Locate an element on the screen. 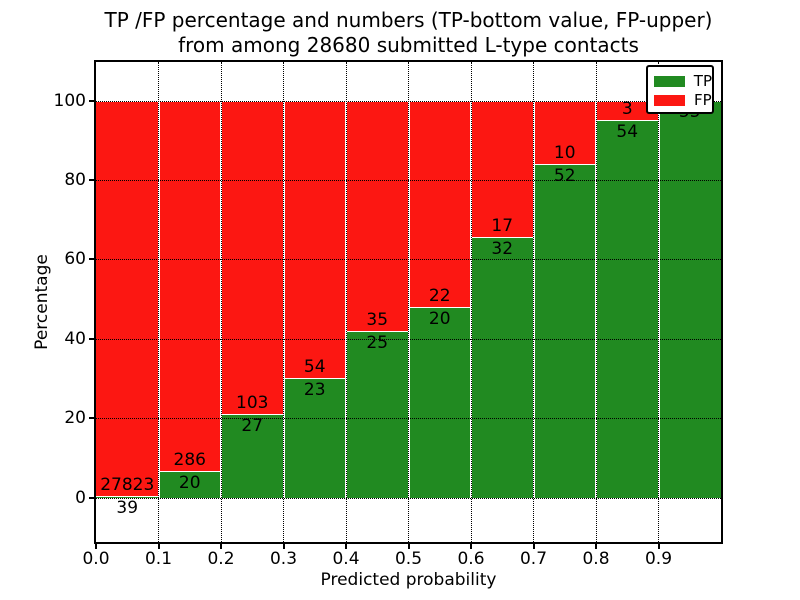  y-tick-label: 20 is located at coordinates (75, 418).